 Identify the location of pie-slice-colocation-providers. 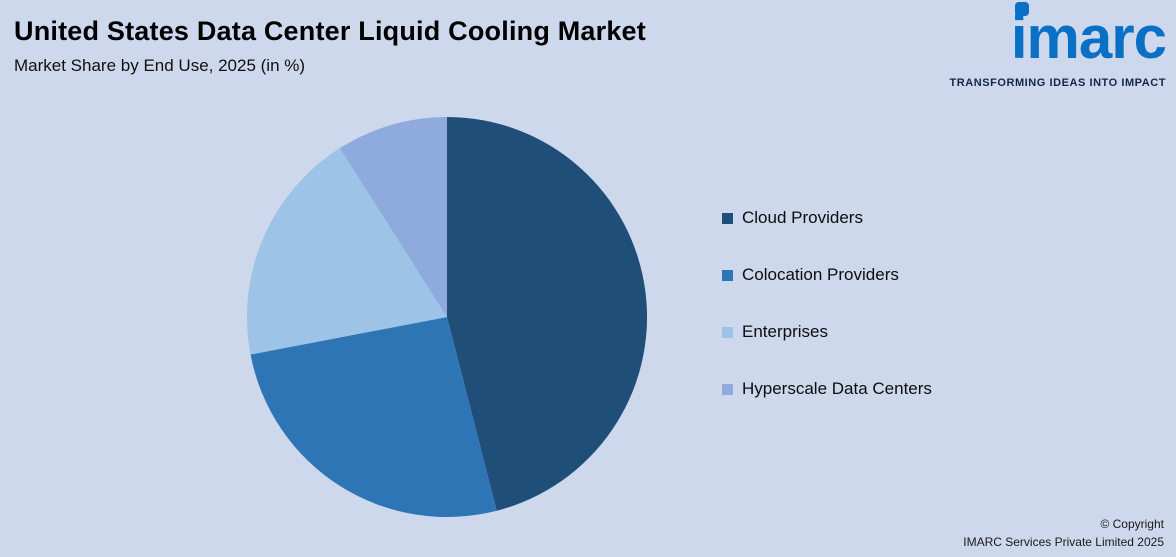
(373, 417).